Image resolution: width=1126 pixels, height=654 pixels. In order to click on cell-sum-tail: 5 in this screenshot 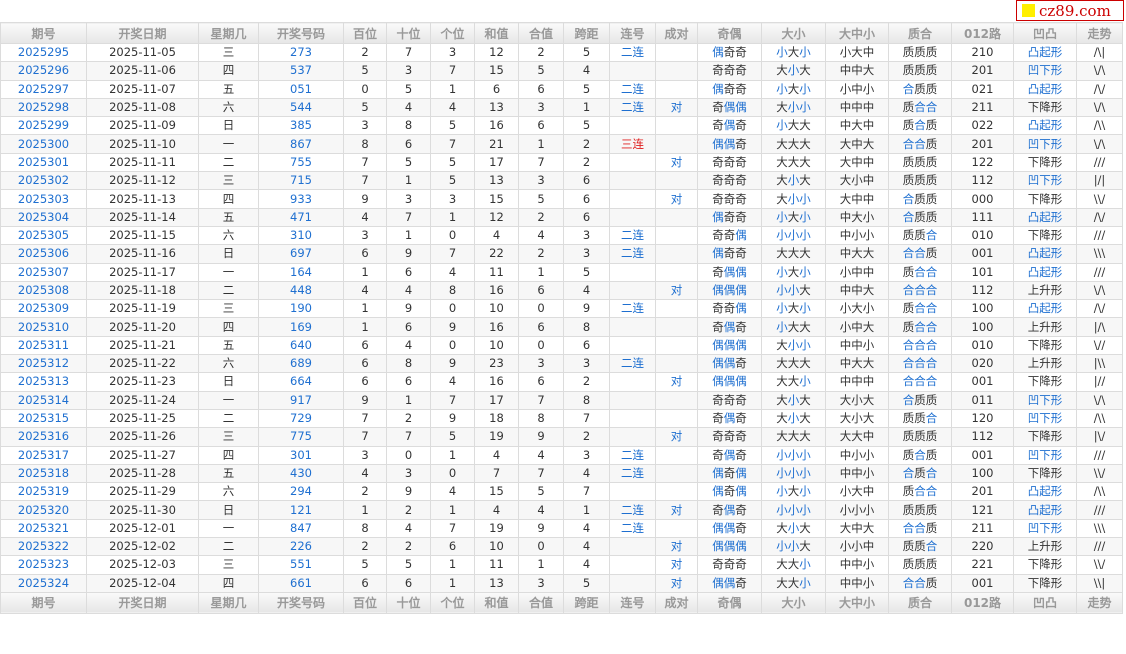, I will do `click(541, 199)`.